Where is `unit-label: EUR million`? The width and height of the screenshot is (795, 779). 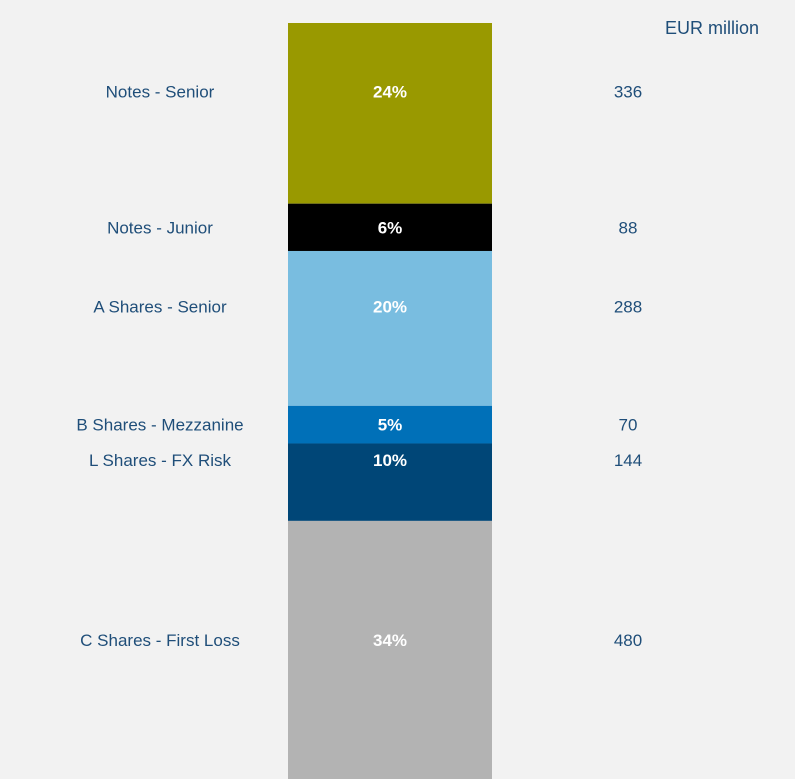 unit-label: EUR million is located at coordinates (712, 28).